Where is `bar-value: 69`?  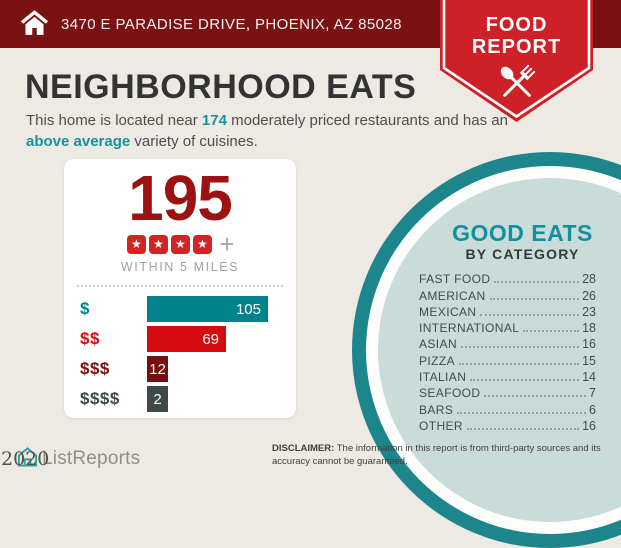 bar-value: 69 is located at coordinates (210, 339).